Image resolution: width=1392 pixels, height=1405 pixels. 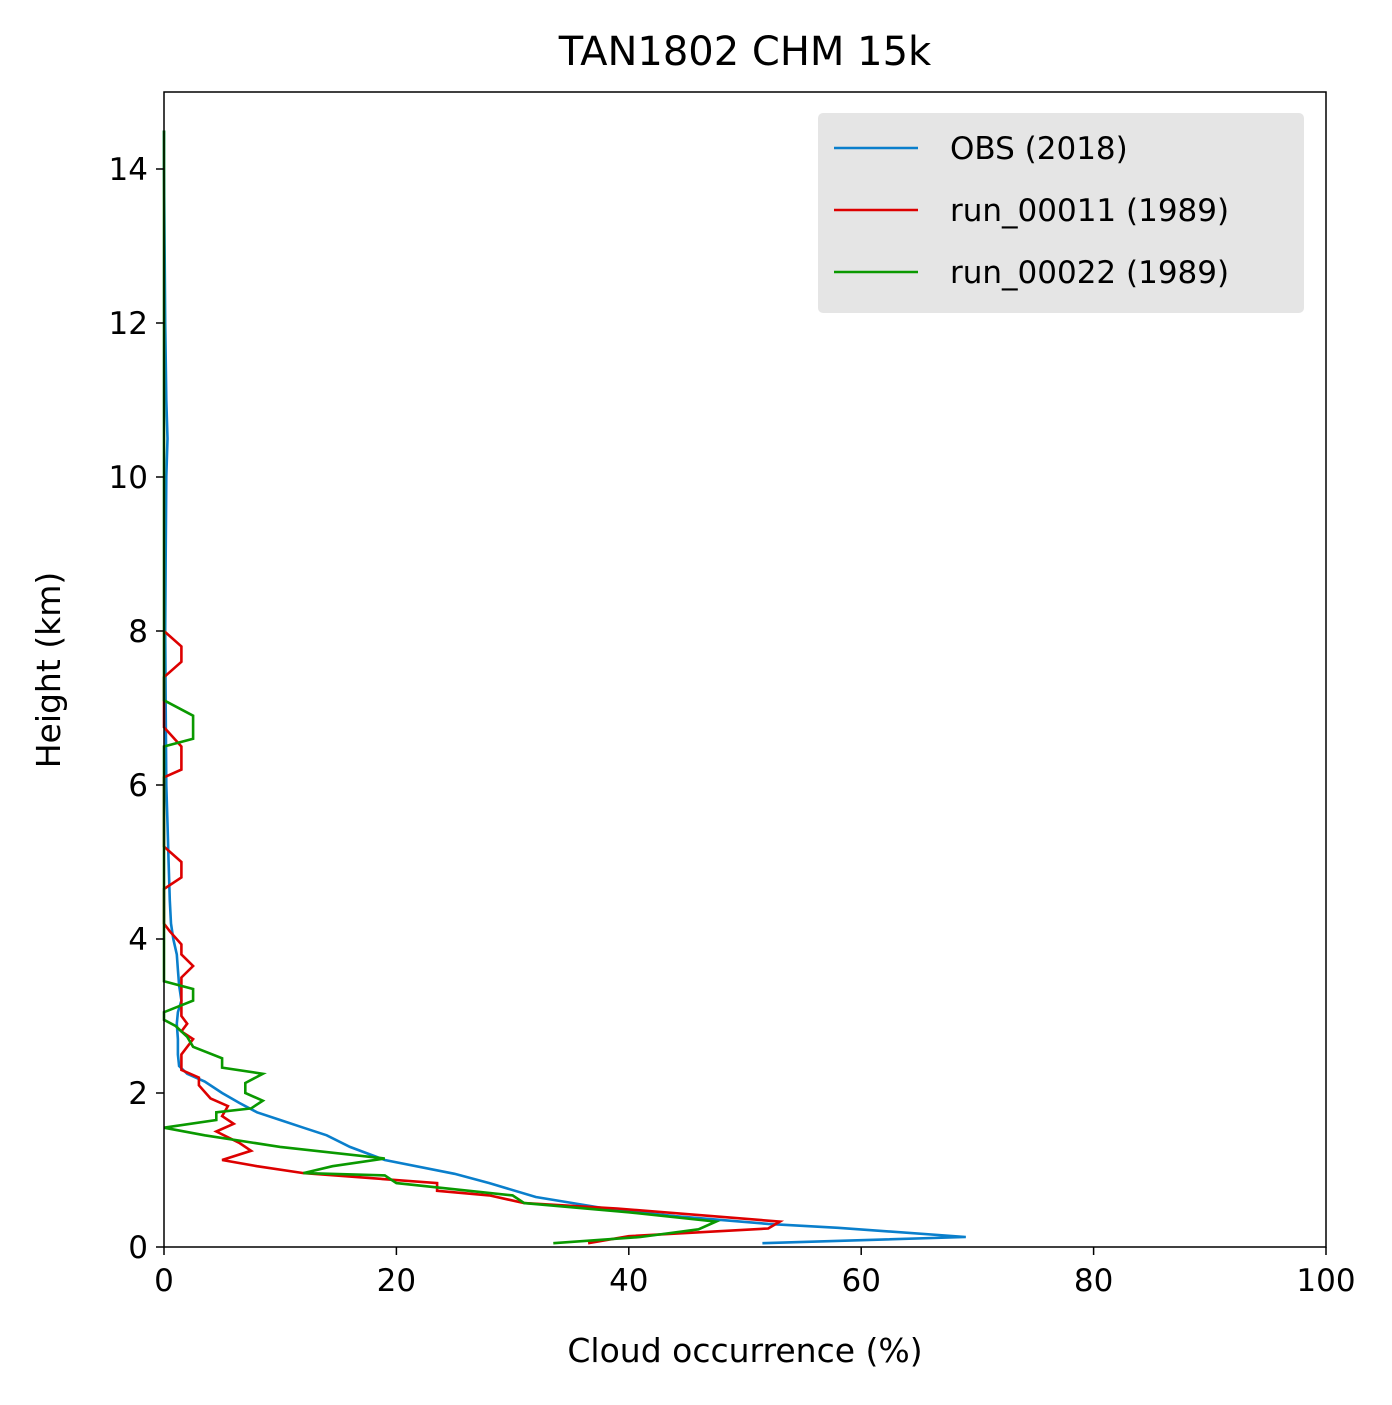 I want to click on y-axis-label: Height (km), so click(x=48, y=670).